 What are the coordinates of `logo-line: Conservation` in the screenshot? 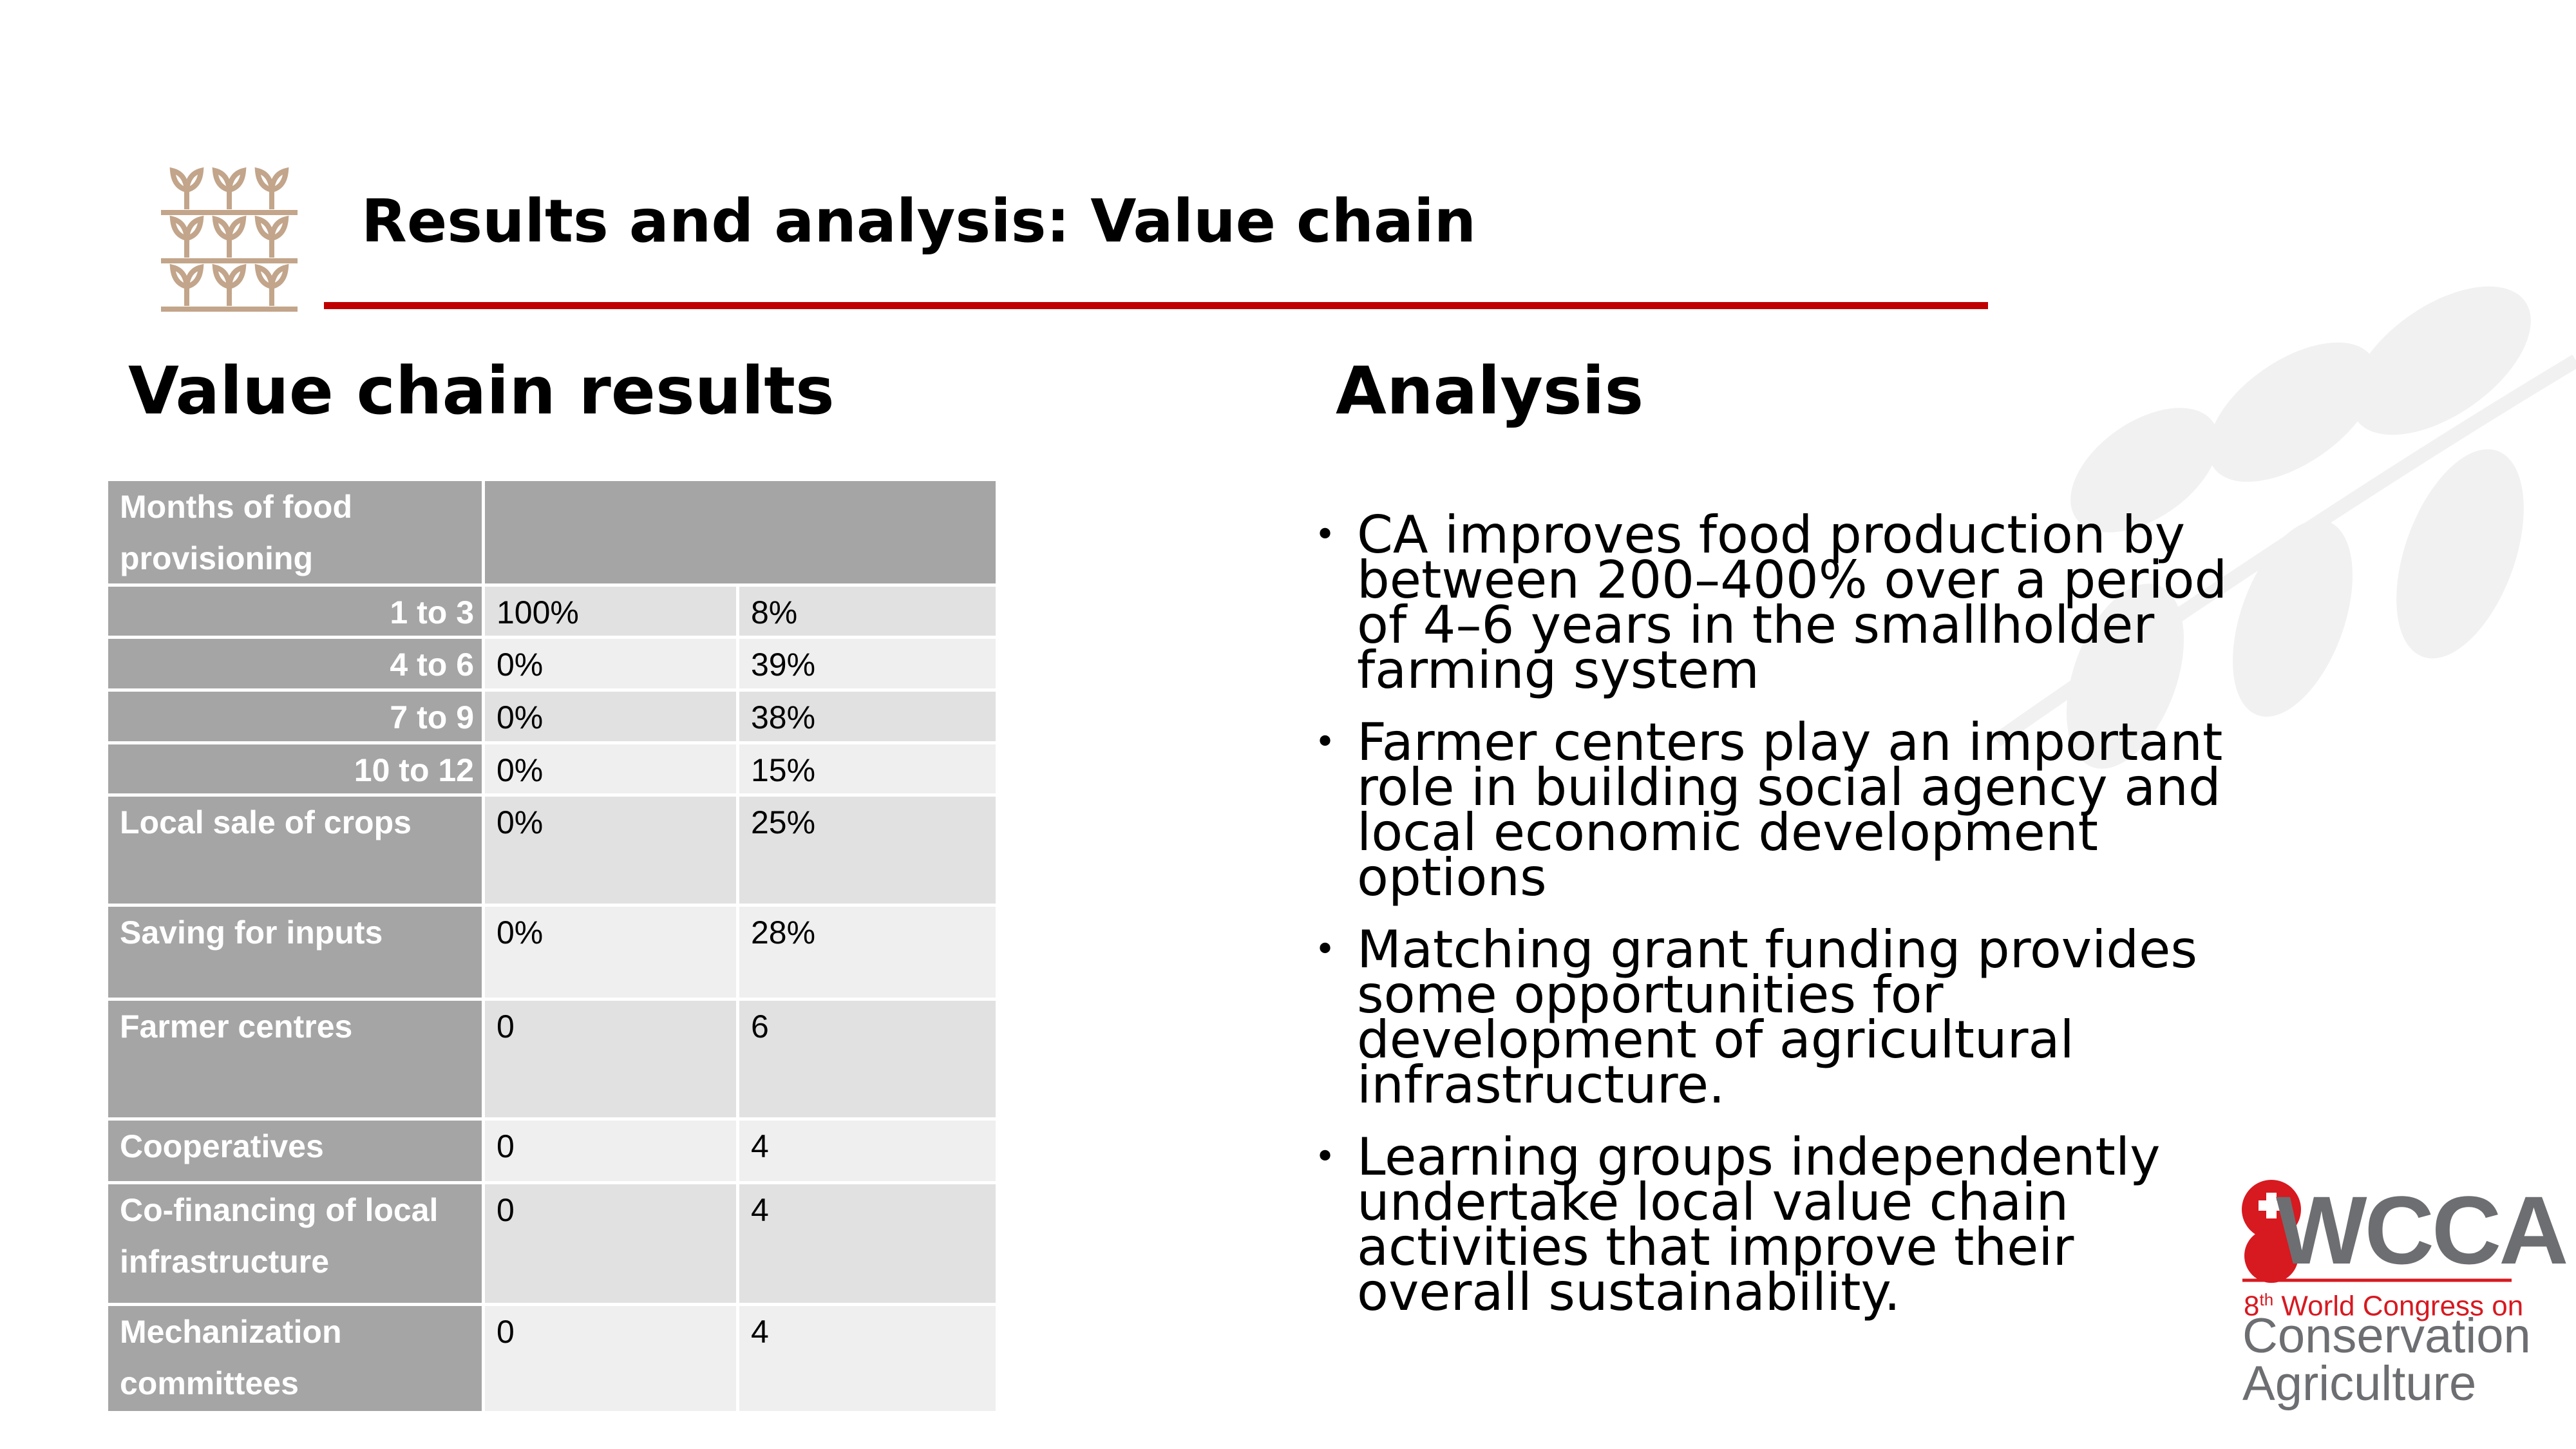 It's located at (2386, 1336).